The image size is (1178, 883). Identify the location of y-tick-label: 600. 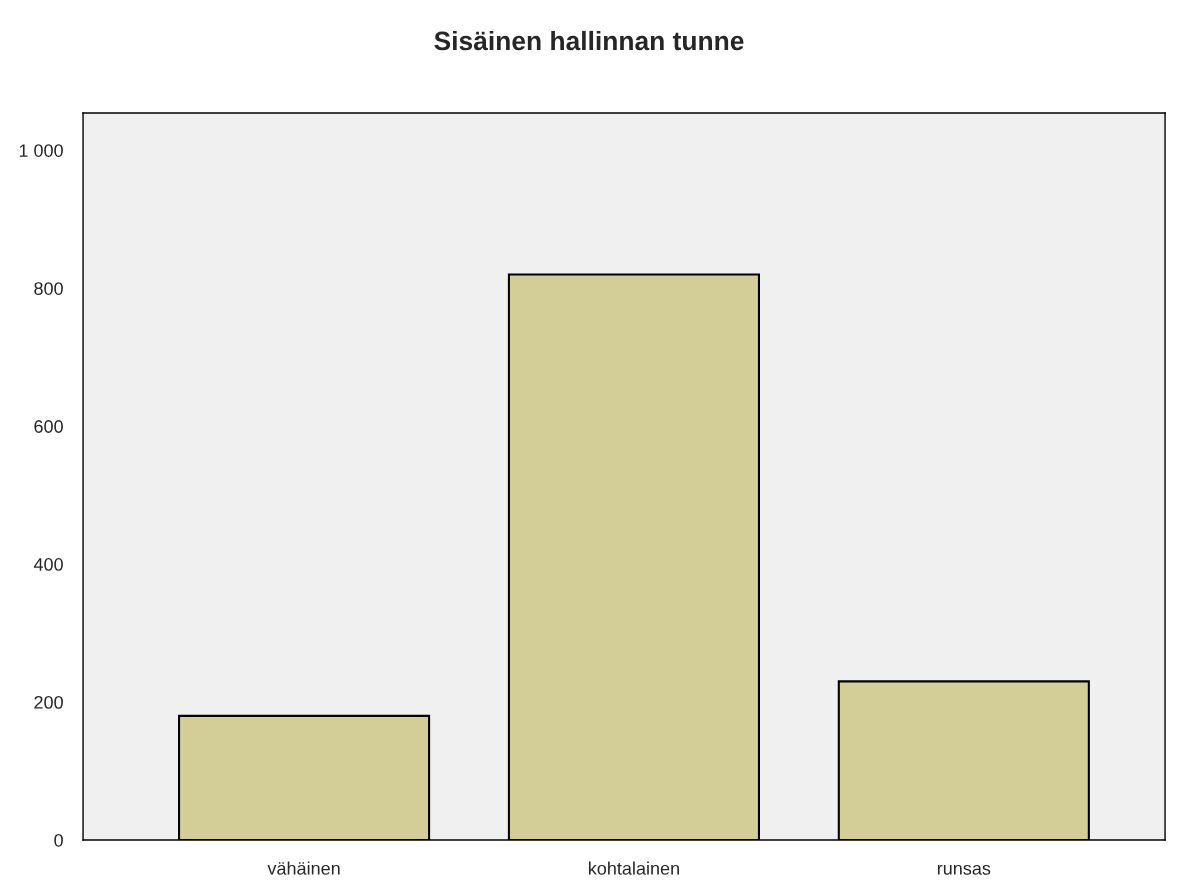
(48, 426).